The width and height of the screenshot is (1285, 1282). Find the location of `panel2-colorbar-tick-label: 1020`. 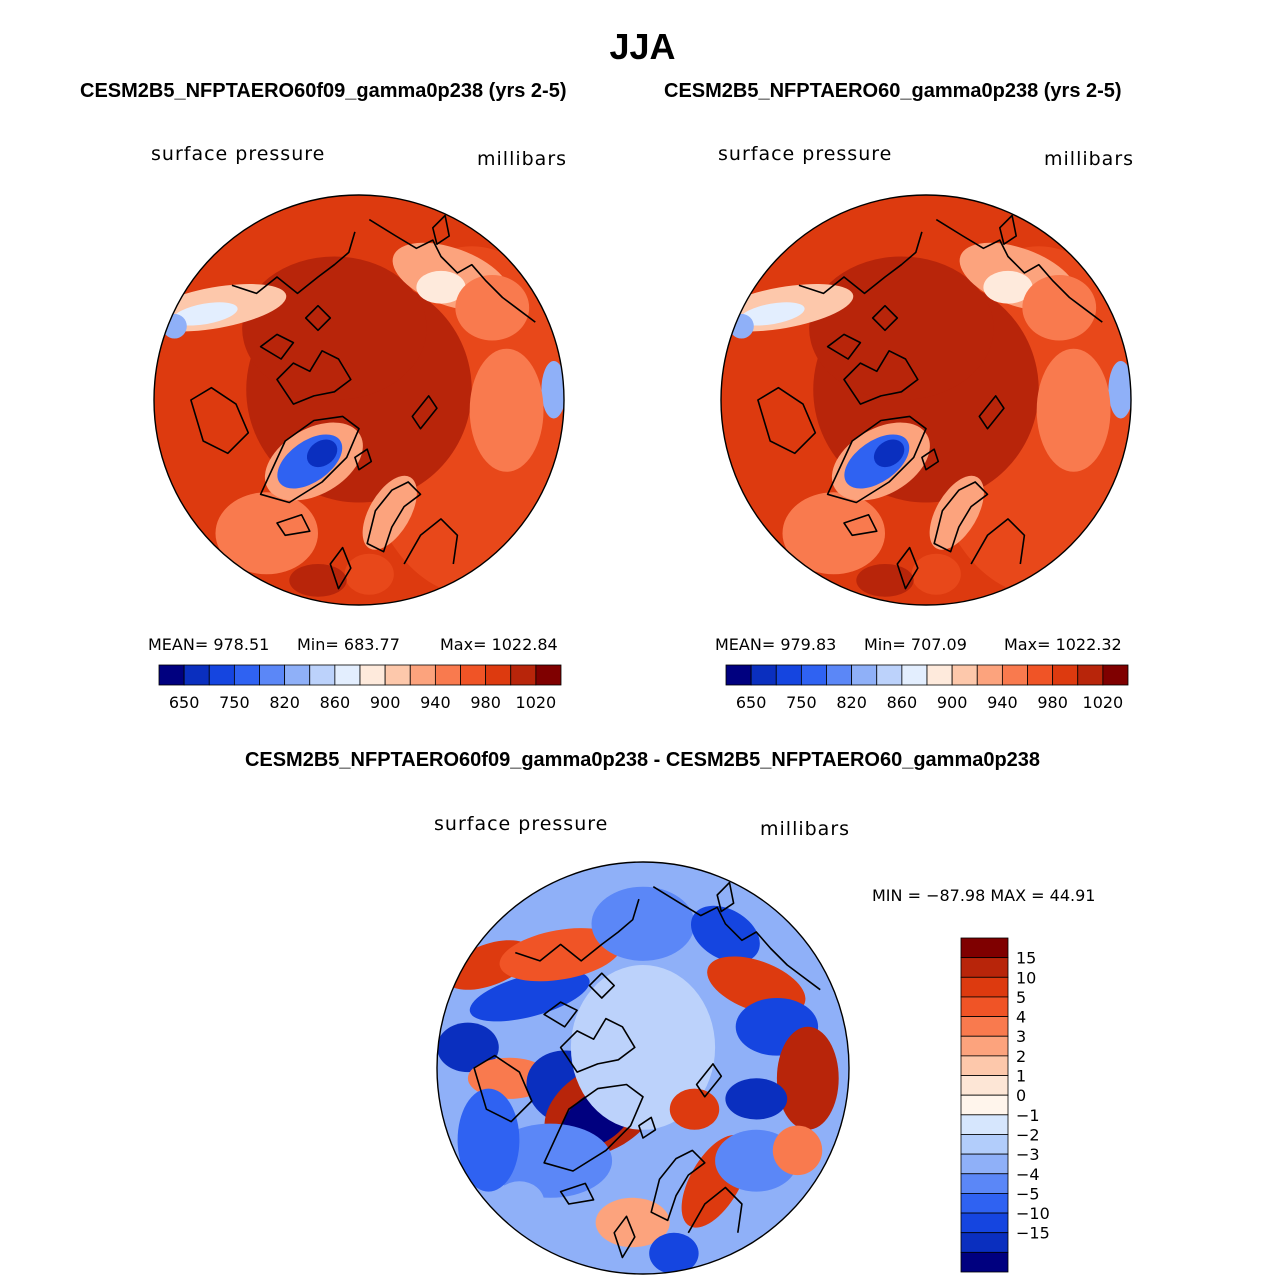

panel2-colorbar-tick-label: 1020 is located at coordinates (1103, 702).